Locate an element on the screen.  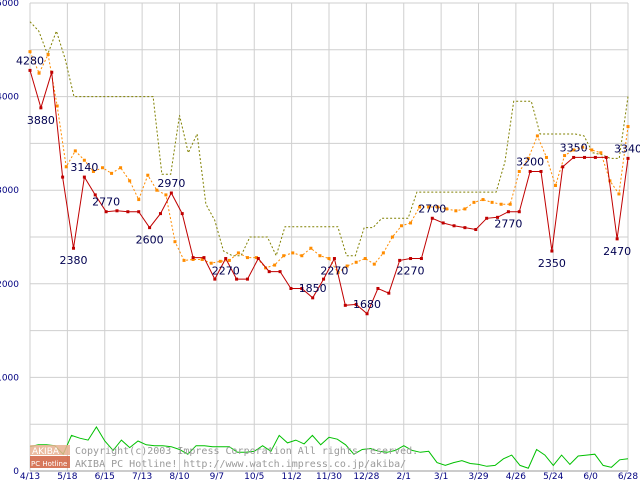
logo-text-bottom: PC Hotline is located at coordinates (49, 464).